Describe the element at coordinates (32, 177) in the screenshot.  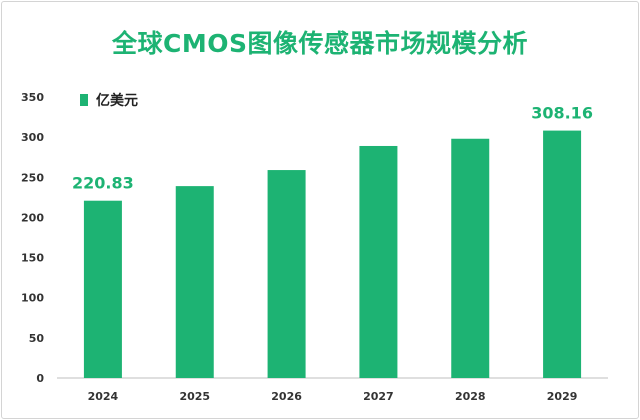
I see `y-tick-label: 250` at that location.